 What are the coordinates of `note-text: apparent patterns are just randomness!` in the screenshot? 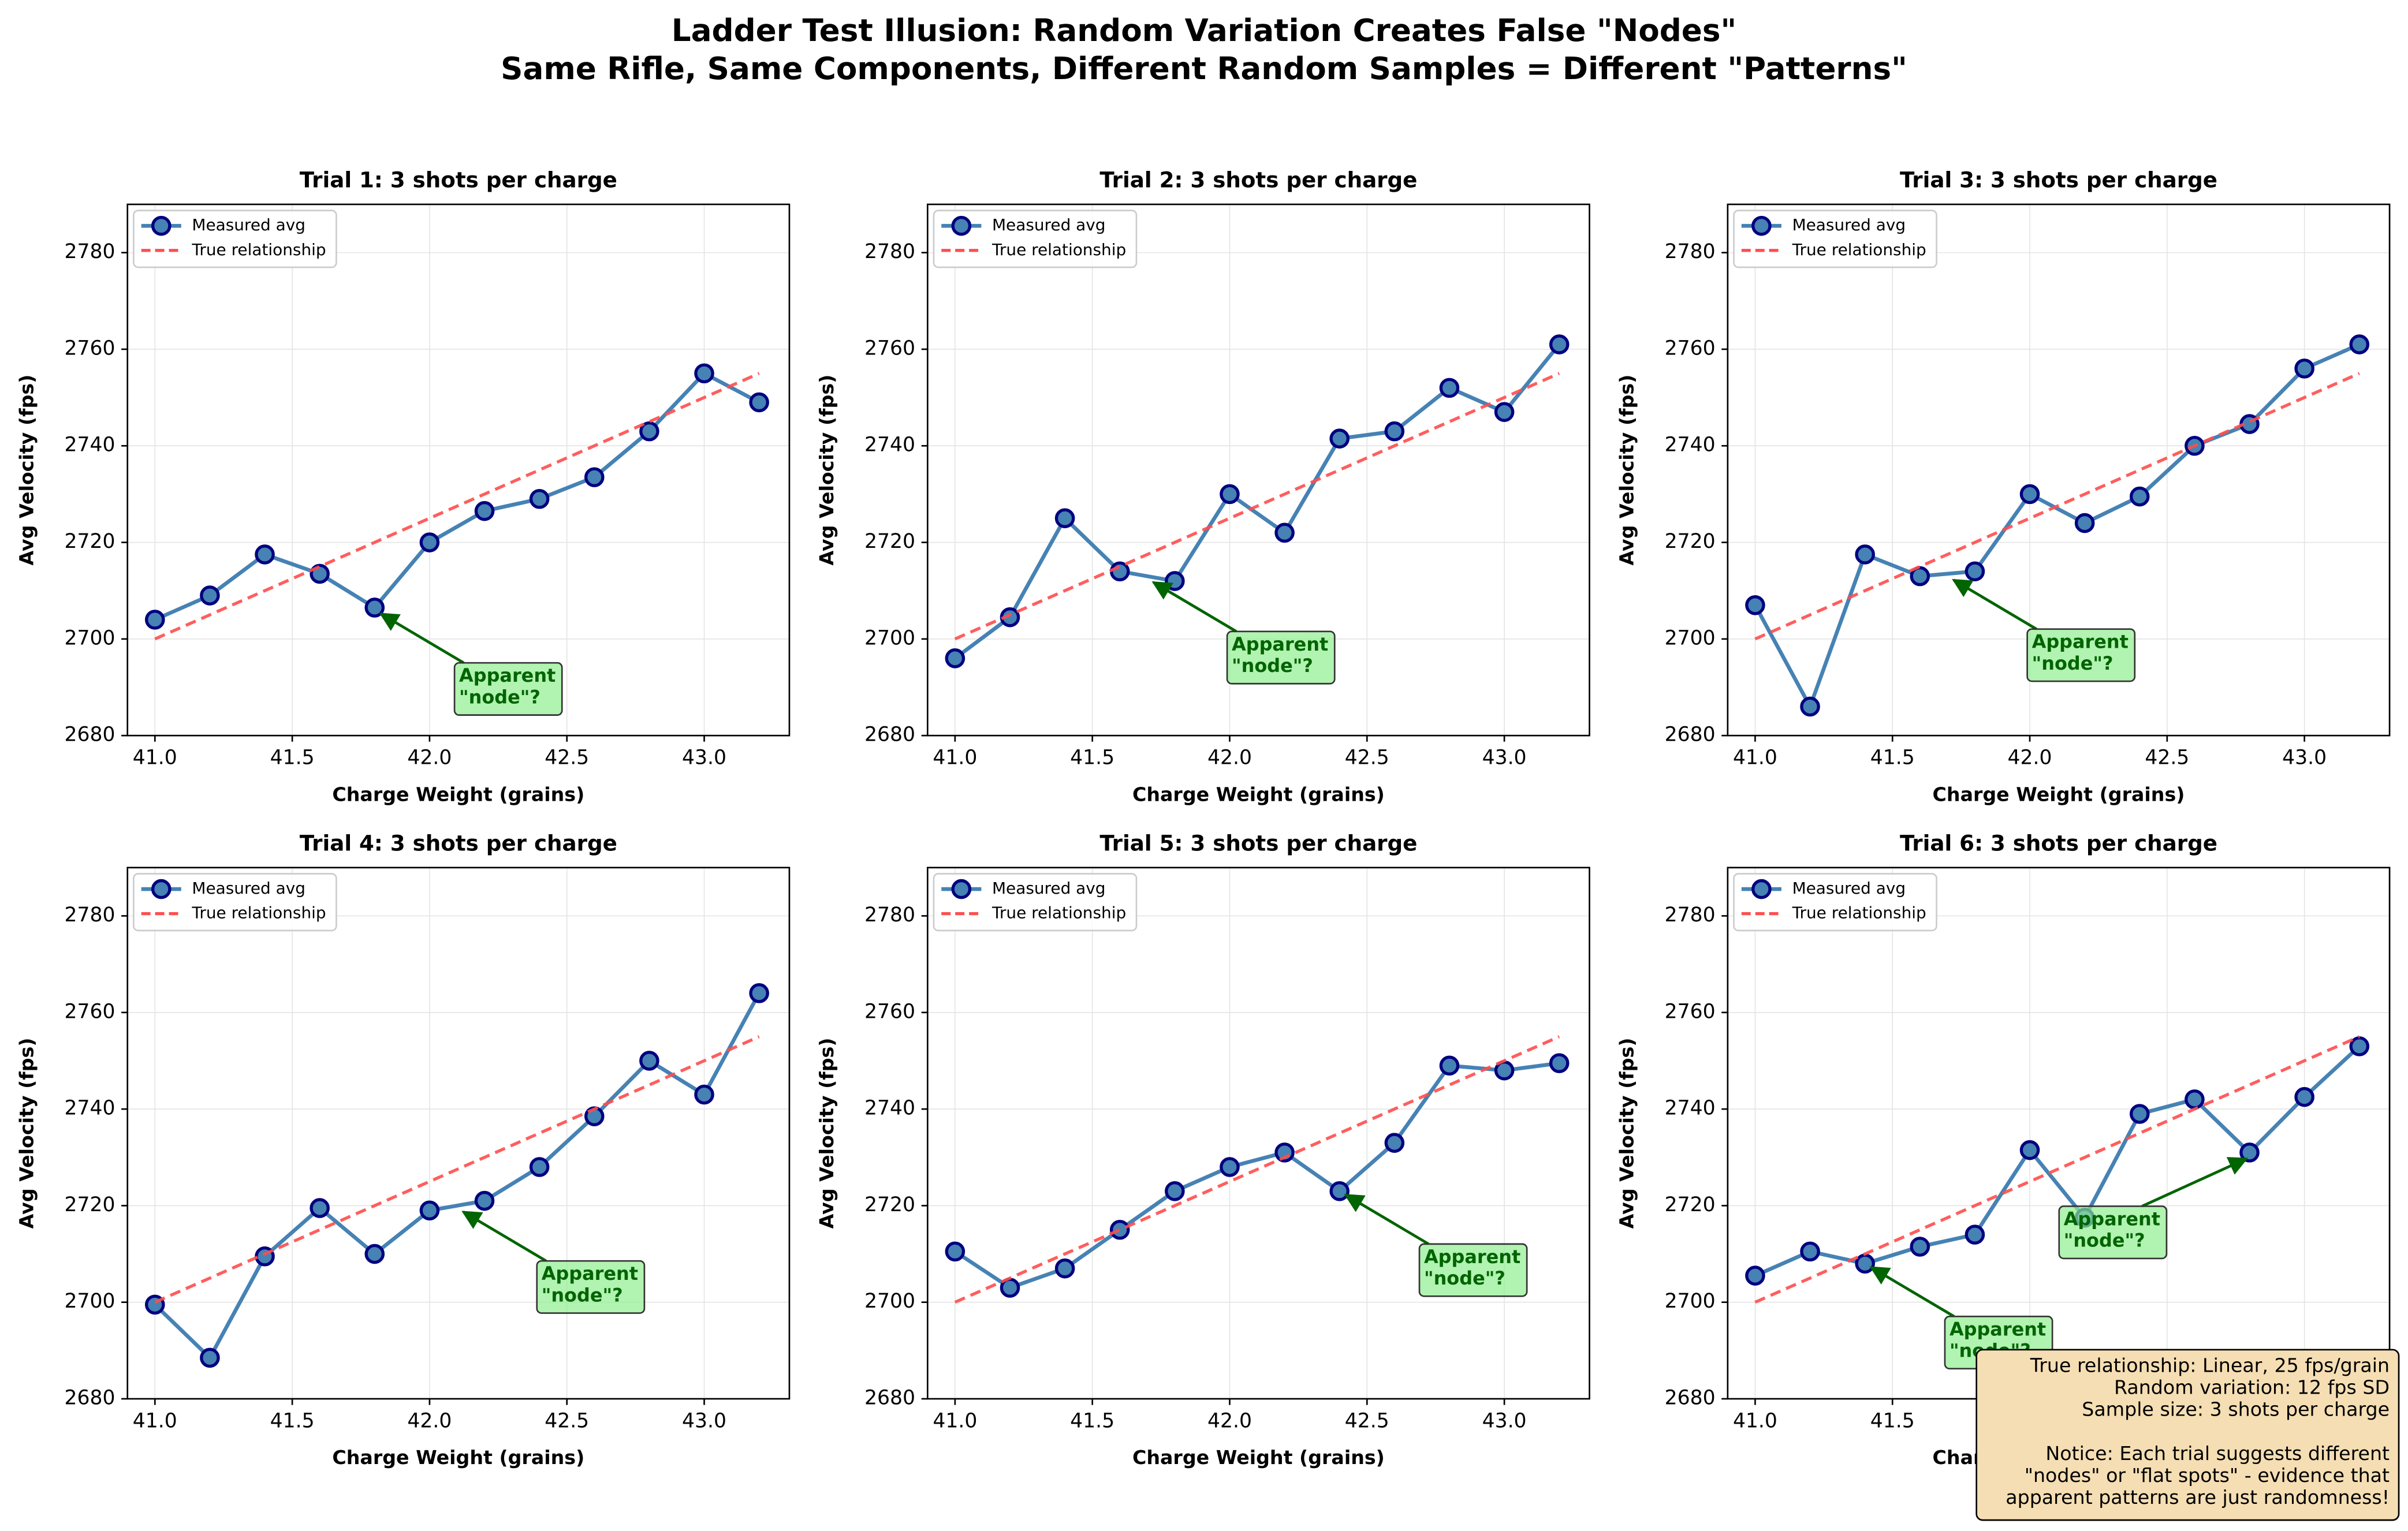 It's located at (2198, 1497).